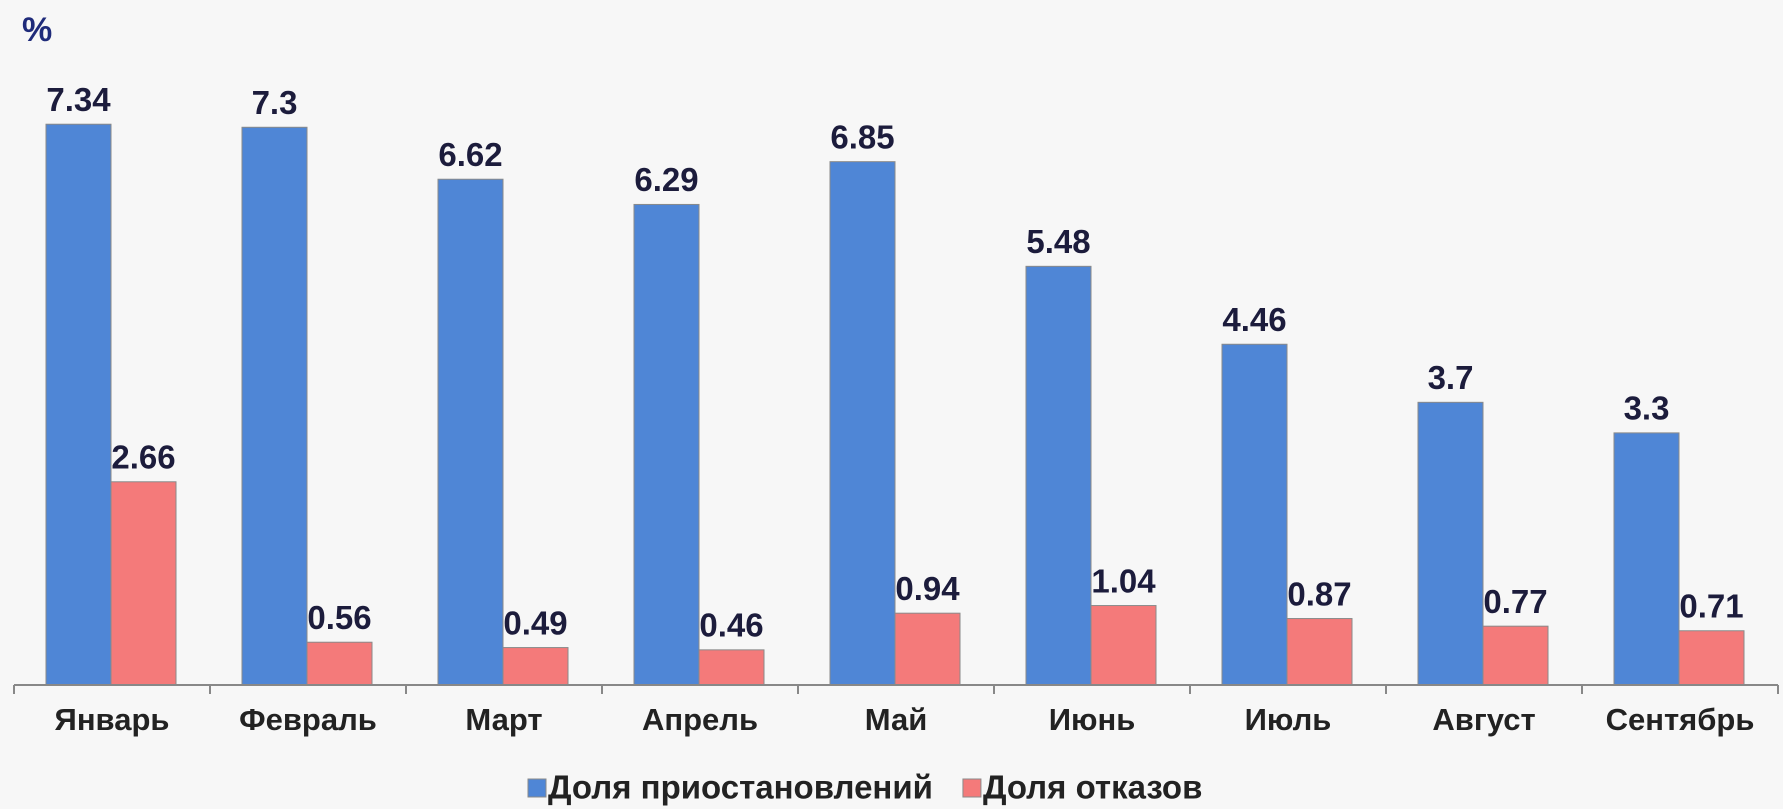  I want to click on value-label: 0.71, so click(1711, 605).